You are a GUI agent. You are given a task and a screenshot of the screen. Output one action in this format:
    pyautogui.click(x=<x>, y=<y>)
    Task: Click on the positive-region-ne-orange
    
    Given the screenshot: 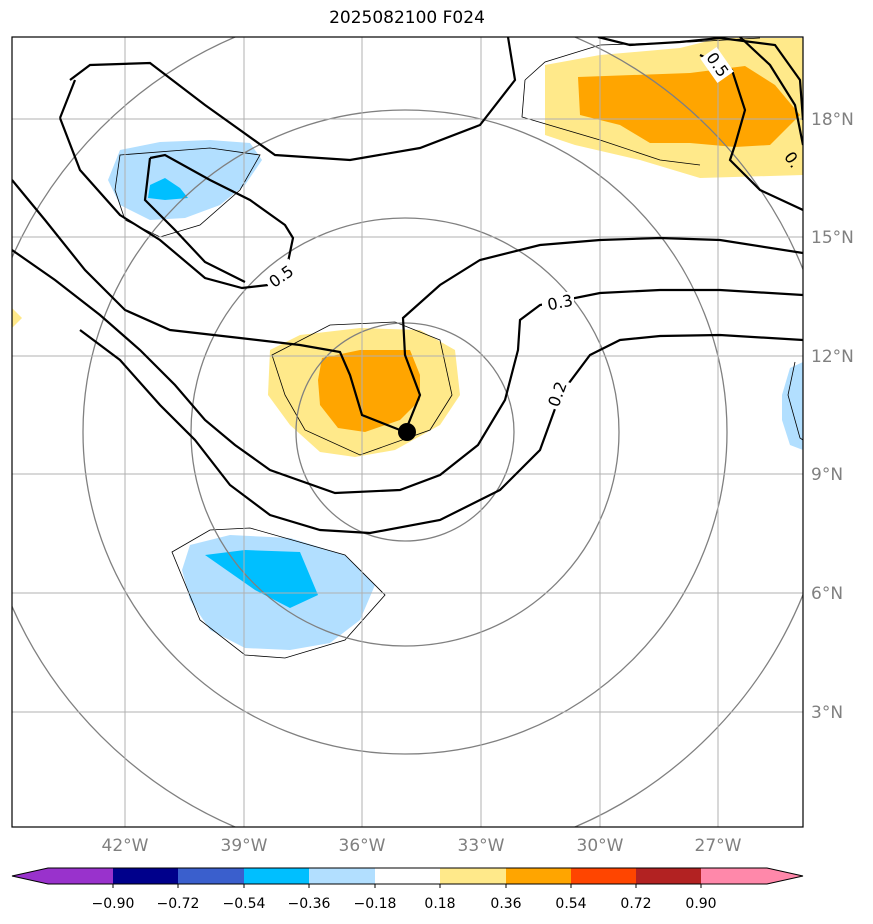 What is the action you would take?
    pyautogui.click(x=689, y=106)
    